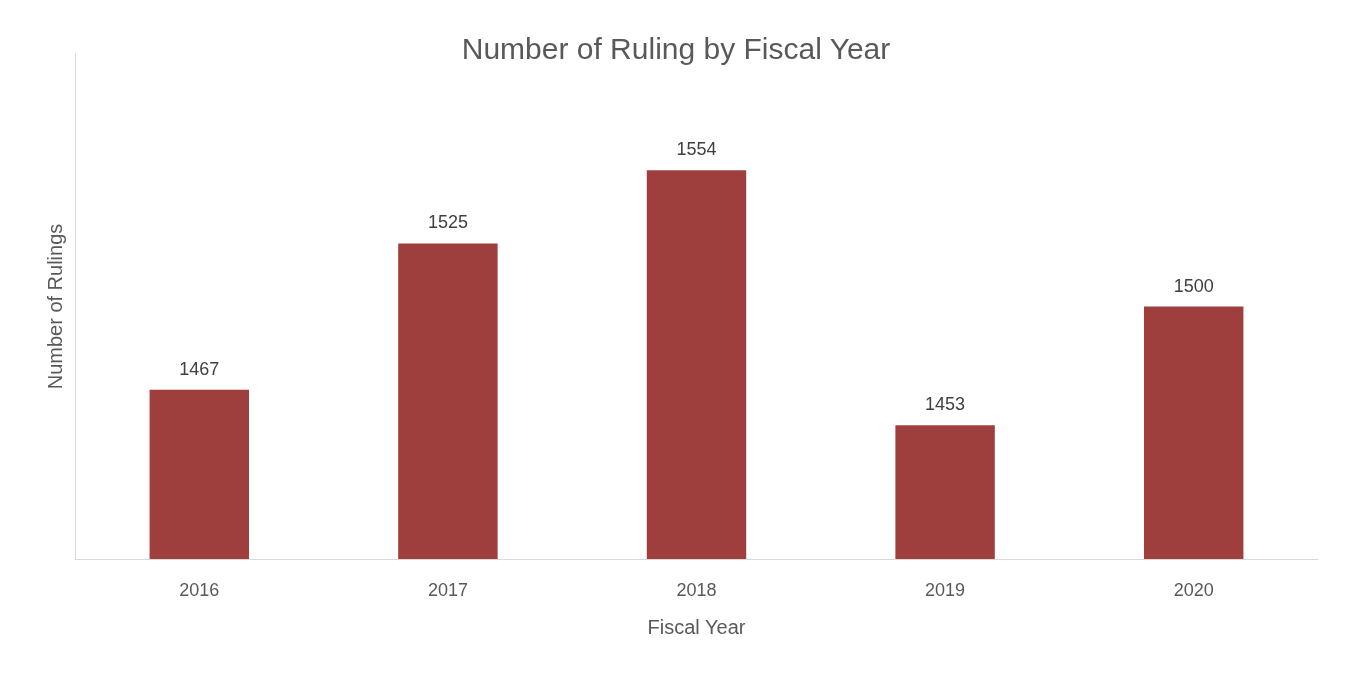  Describe the element at coordinates (945, 590) in the screenshot. I see `x-tick-label: 2019` at that location.